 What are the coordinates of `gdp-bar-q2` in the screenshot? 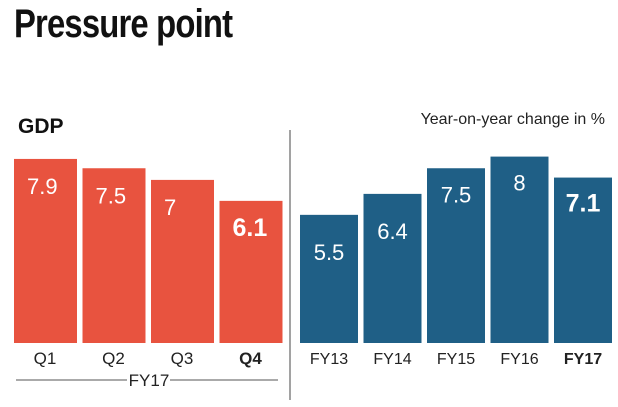 It's located at (114, 255).